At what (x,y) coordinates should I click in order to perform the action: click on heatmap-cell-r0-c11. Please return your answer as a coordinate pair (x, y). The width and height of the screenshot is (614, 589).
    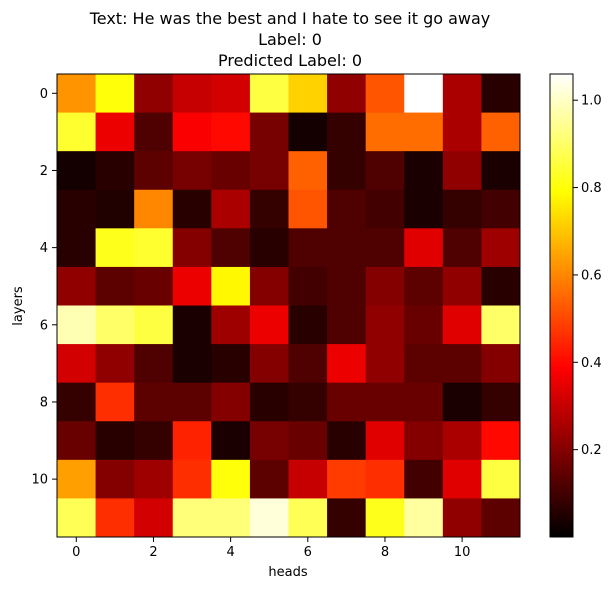
    Looking at the image, I should click on (501, 93).